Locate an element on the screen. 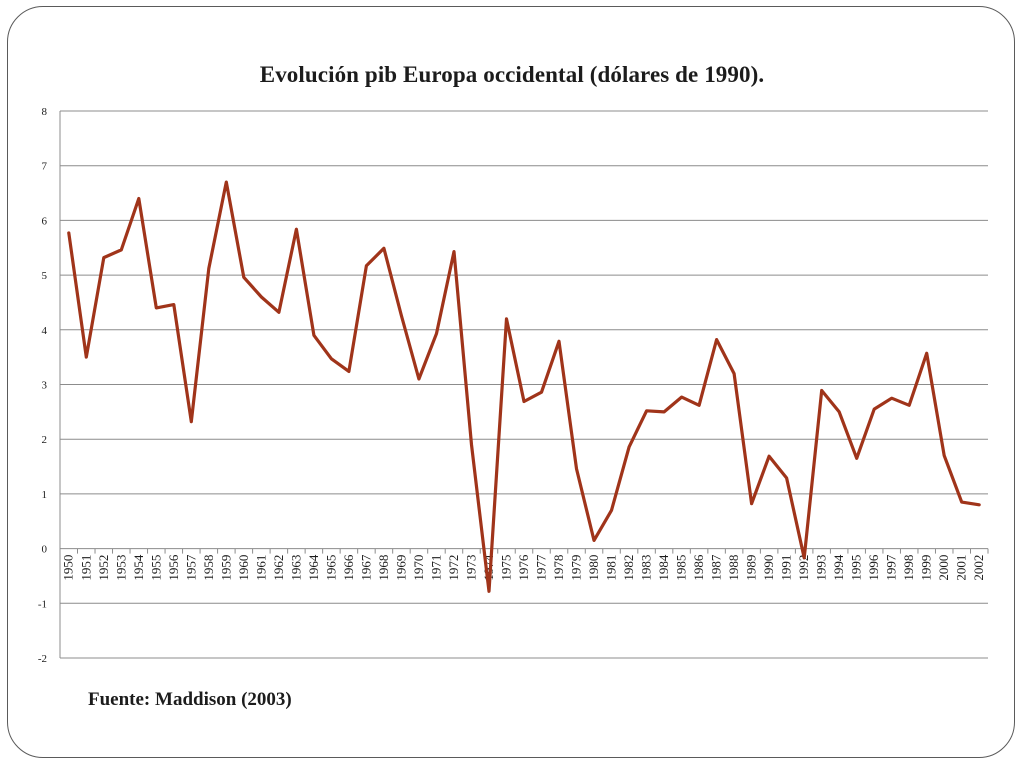  x-tick-label: 1987 is located at coordinates (716, 567).